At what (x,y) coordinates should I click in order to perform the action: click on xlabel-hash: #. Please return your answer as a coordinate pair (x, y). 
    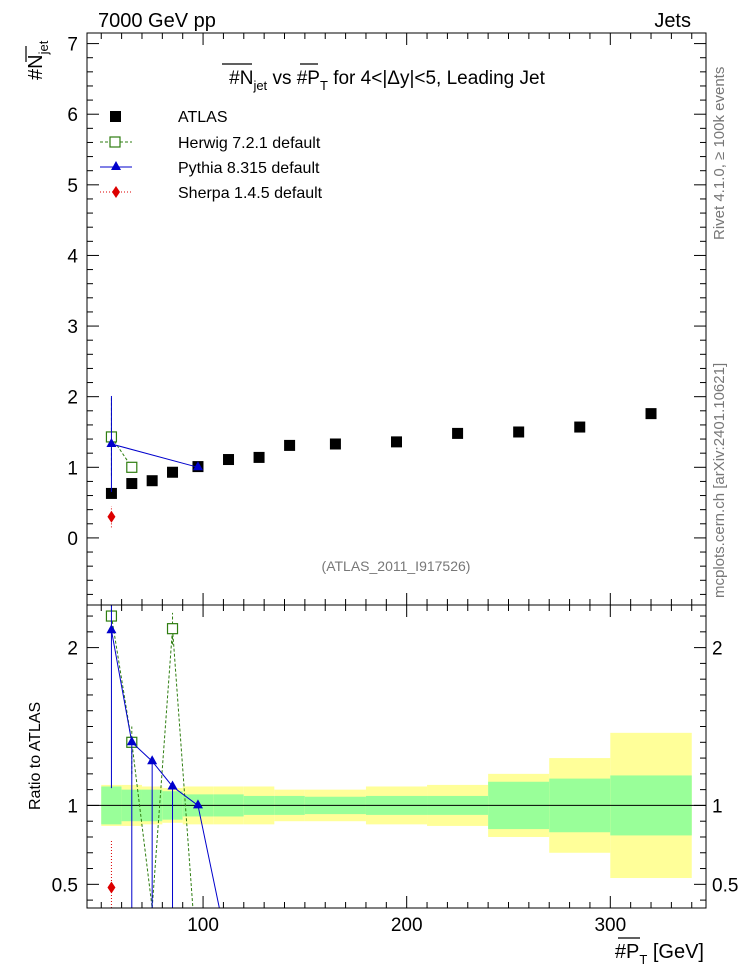
    Looking at the image, I should click on (621, 952).